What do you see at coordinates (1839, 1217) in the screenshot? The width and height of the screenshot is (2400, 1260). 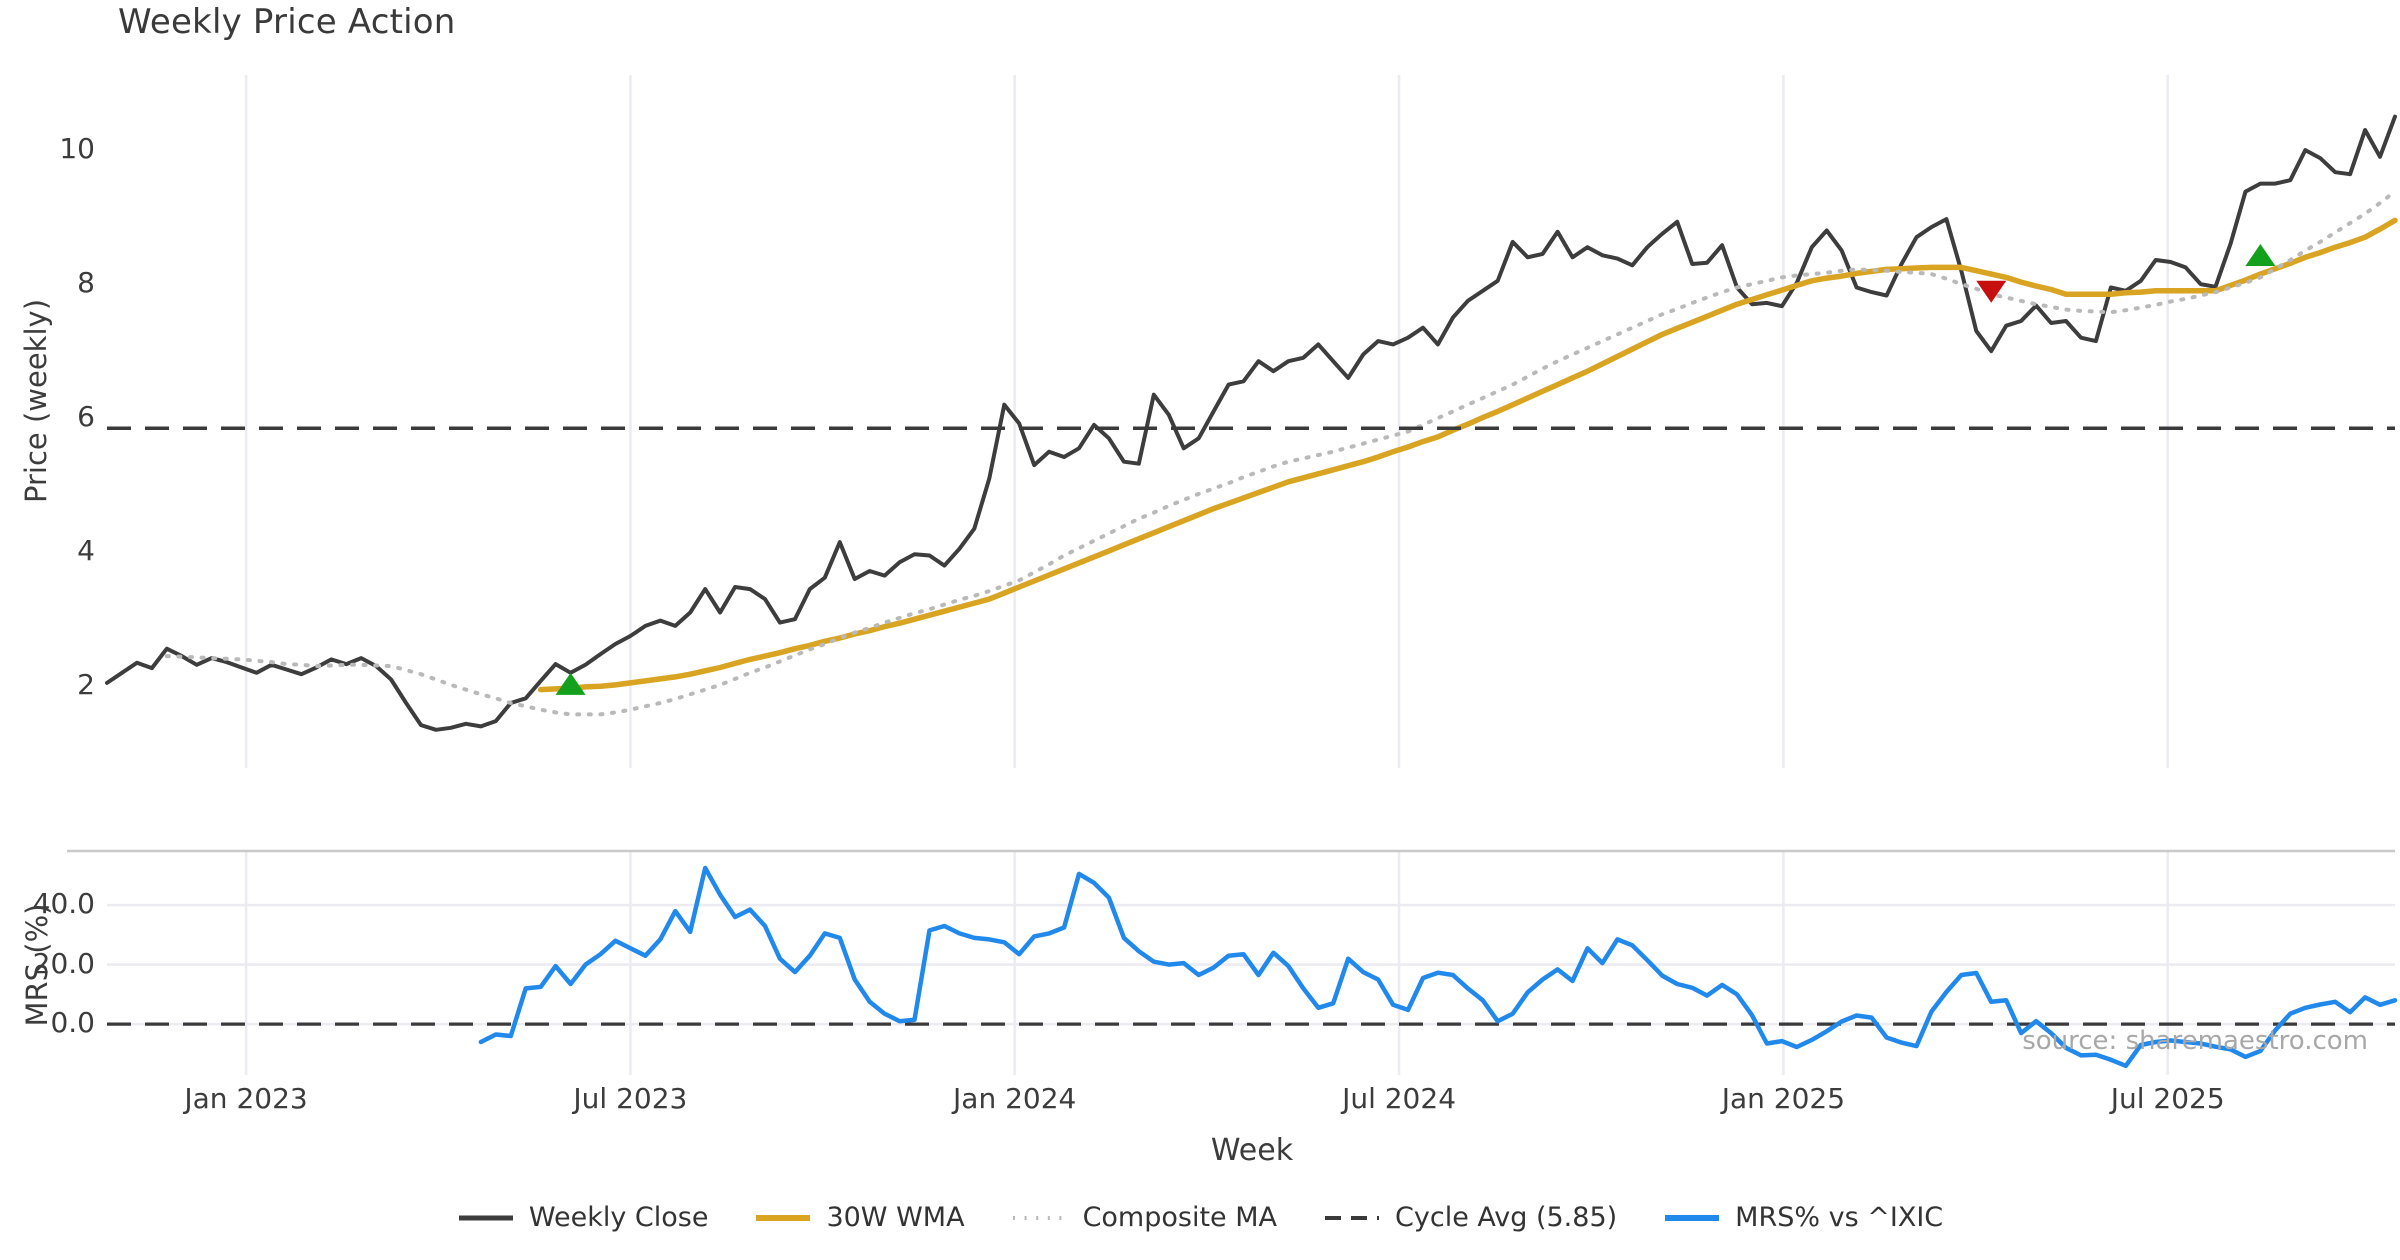 I see `legend-label: MRS% vs ^IXIC` at bounding box center [1839, 1217].